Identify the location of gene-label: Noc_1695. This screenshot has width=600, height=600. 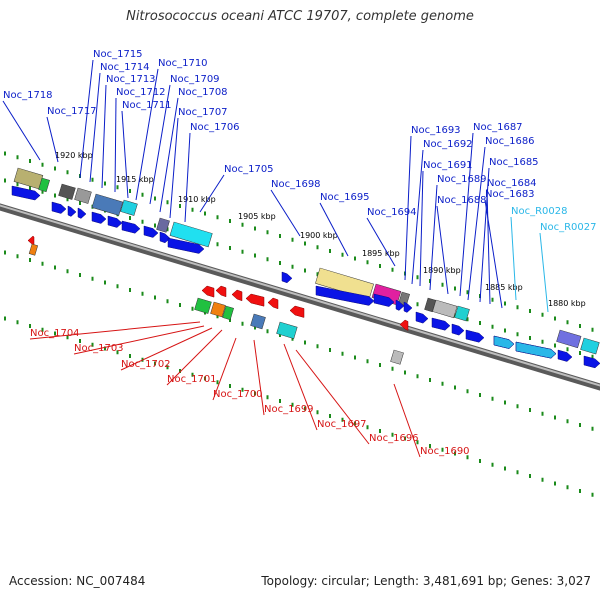
(345, 197).